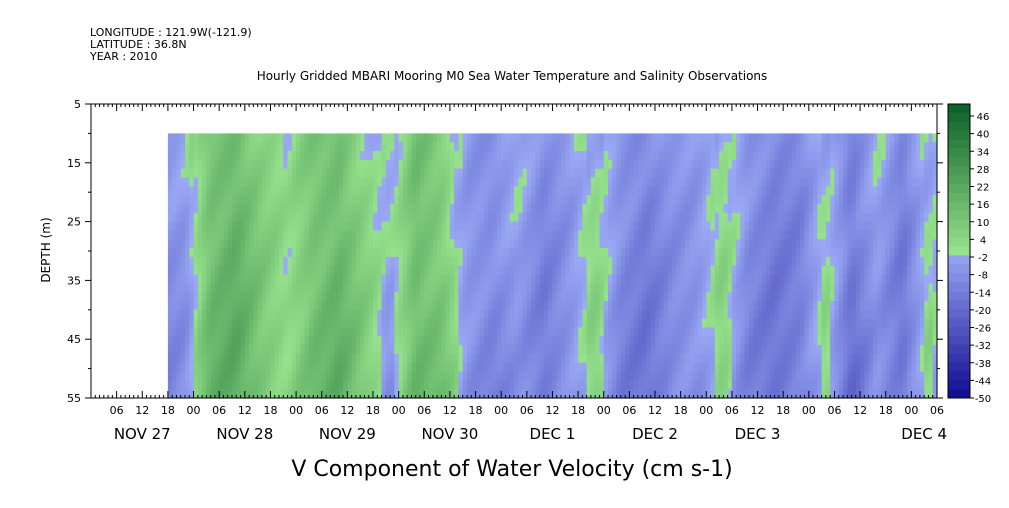 The image size is (1009, 508). What do you see at coordinates (983, 293) in the screenshot?
I see `colorbar-label: -14` at bounding box center [983, 293].